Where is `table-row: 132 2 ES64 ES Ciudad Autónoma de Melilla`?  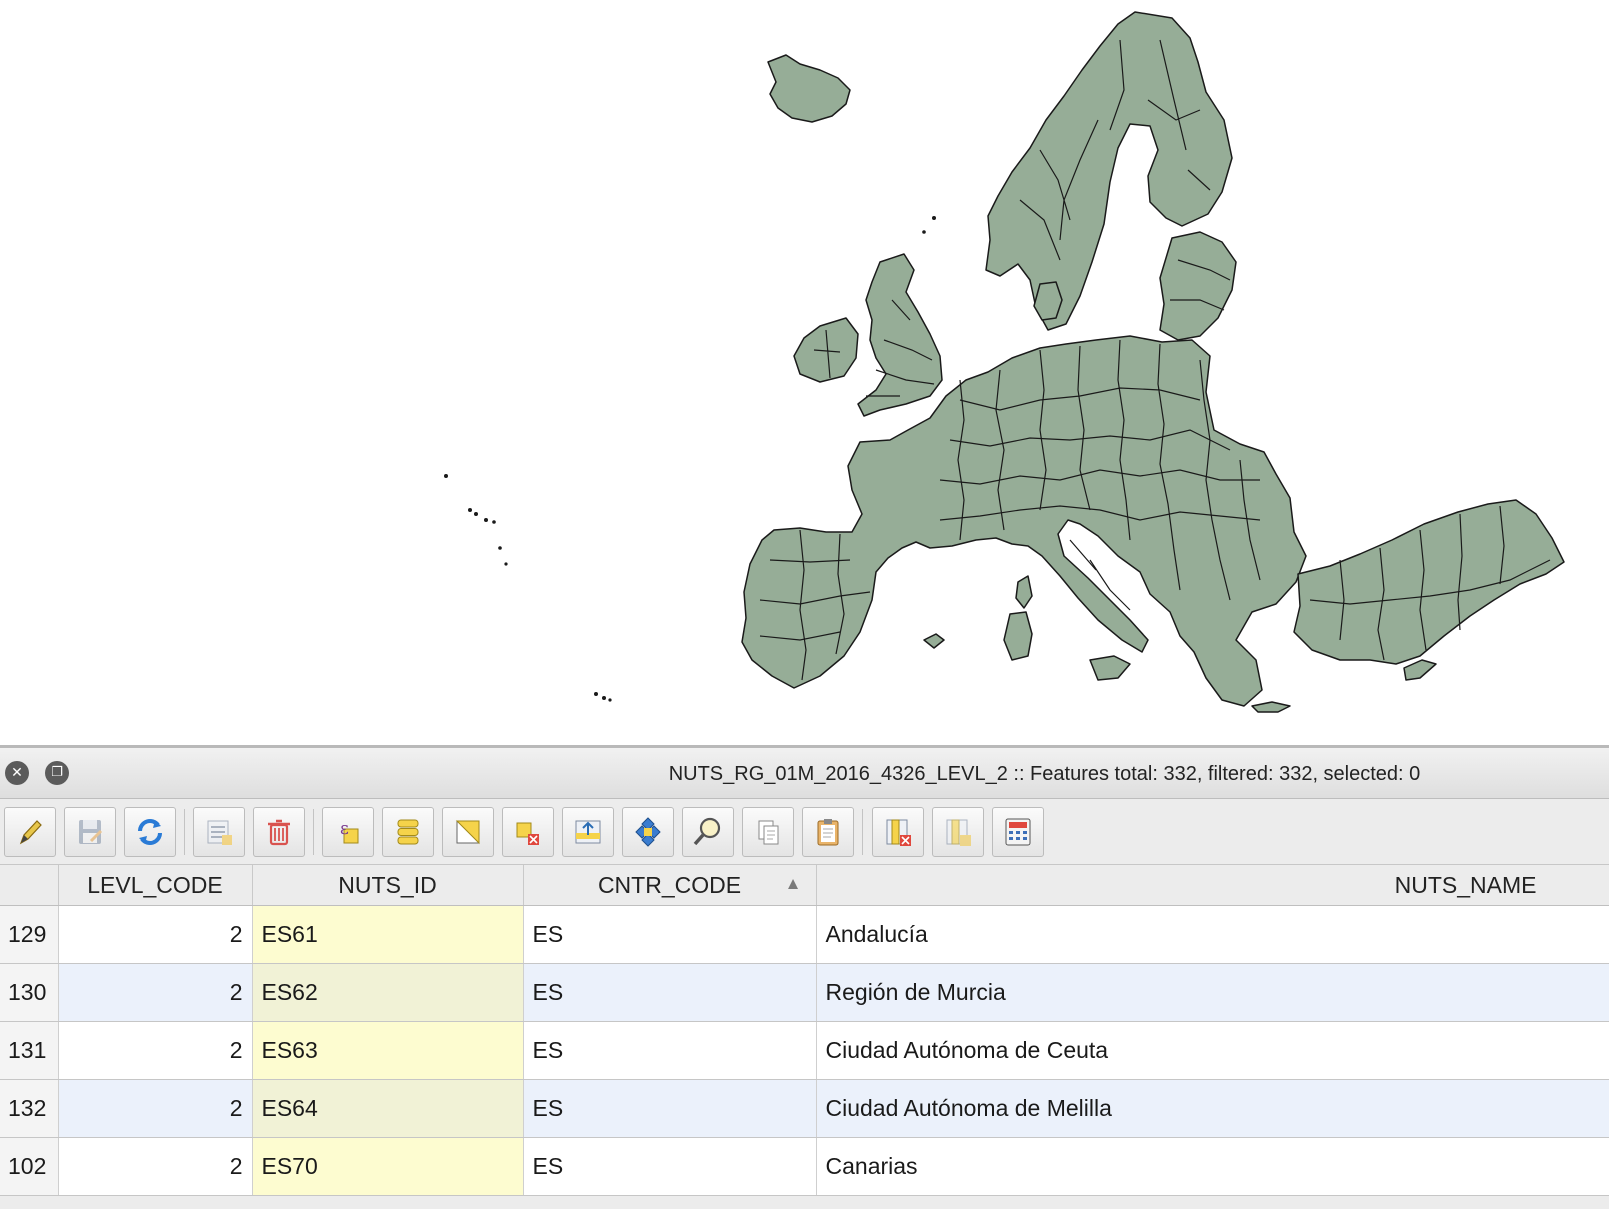
table-row: 132 2 ES64 ES Ciudad Autónoma de Melilla is located at coordinates (804, 1108).